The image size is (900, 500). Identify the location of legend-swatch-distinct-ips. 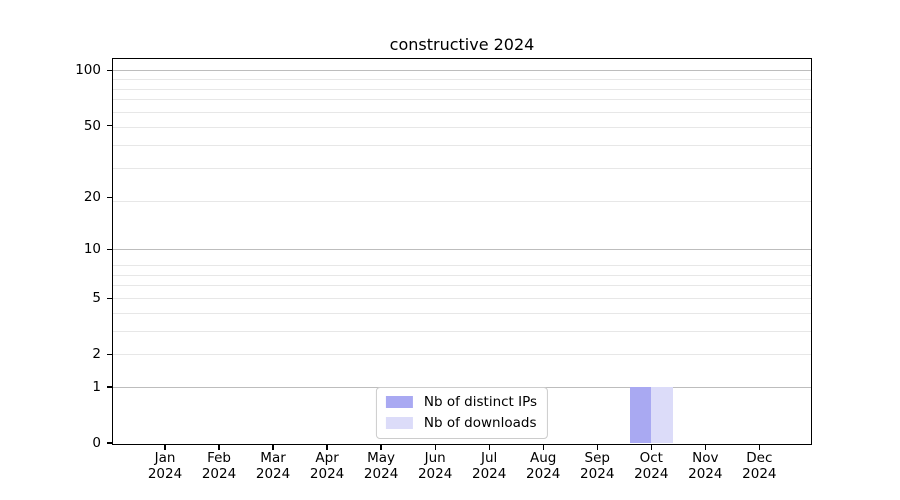
(399, 402).